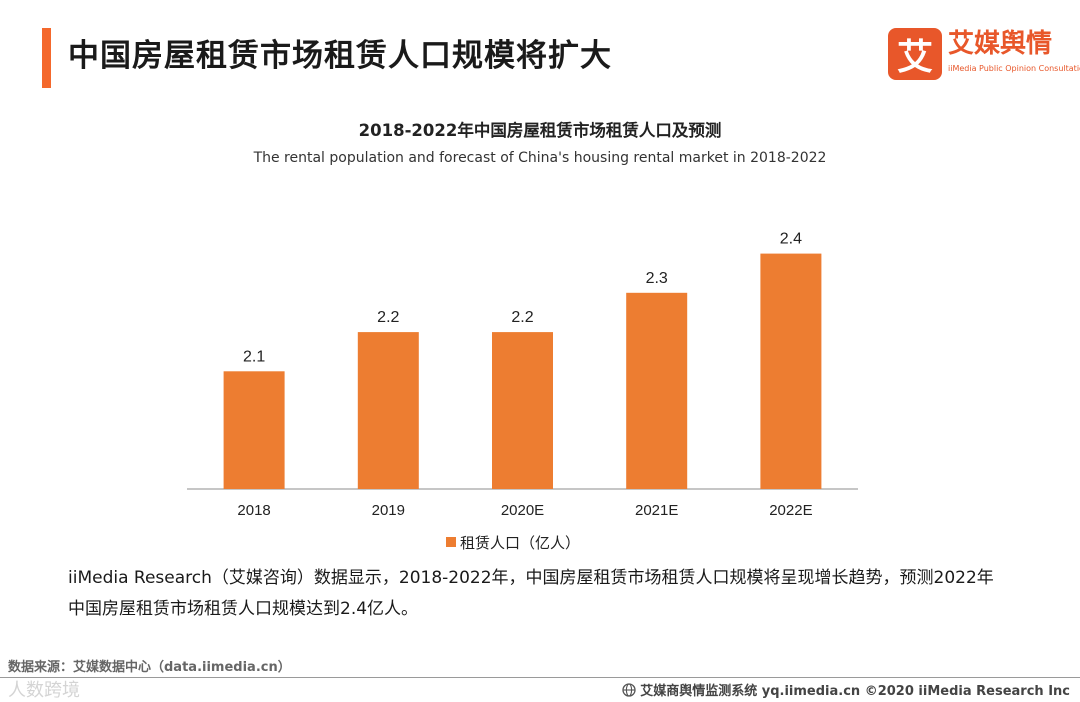 This screenshot has width=1080, height=702. I want to click on title-accent-bar, so click(46, 58).